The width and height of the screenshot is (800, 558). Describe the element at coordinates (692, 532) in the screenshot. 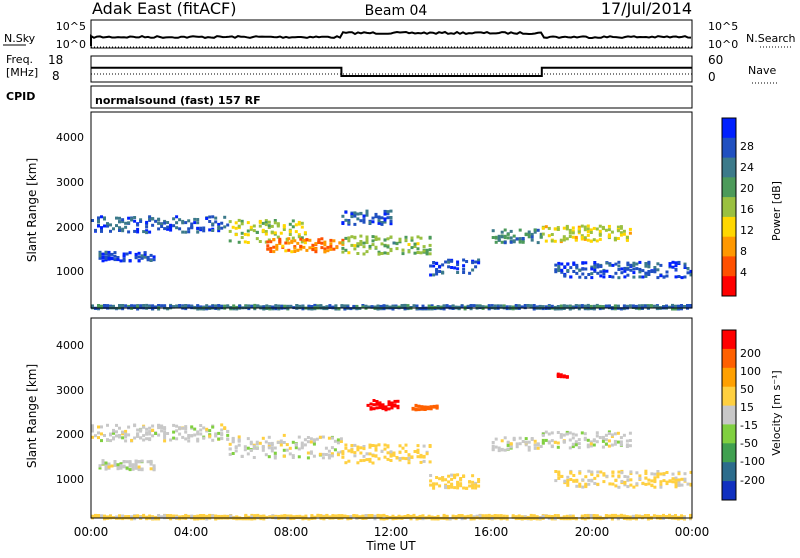

I see `xtick-6: 00:00` at that location.